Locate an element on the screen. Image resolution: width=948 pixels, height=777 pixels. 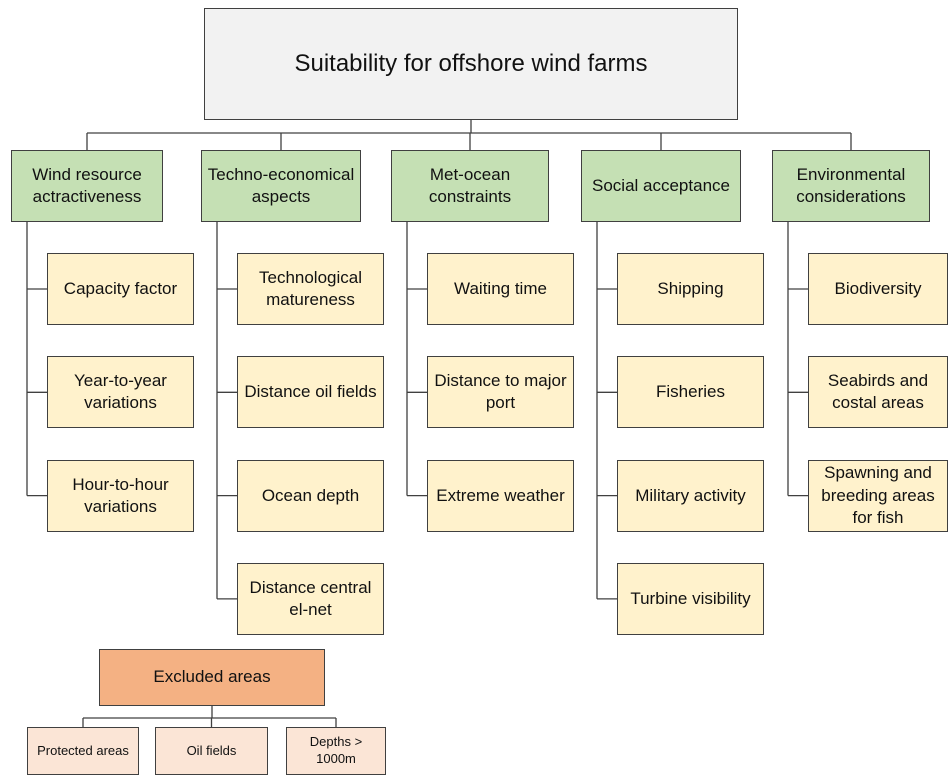
criterion-node: Technological matureness is located at coordinates (310, 289).